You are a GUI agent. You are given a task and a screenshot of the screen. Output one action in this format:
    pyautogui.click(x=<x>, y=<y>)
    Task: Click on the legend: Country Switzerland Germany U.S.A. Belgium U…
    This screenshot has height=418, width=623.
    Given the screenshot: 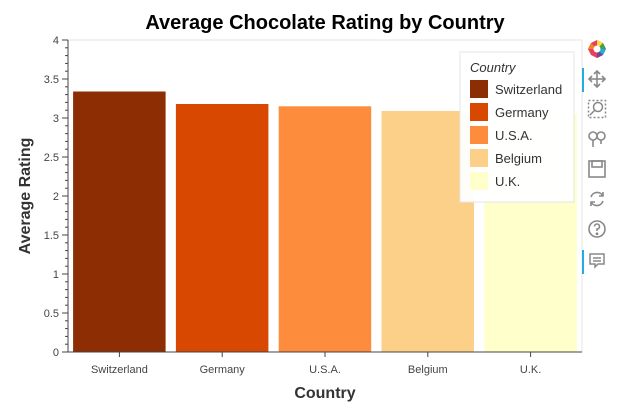 What is the action you would take?
    pyautogui.click(x=517, y=127)
    